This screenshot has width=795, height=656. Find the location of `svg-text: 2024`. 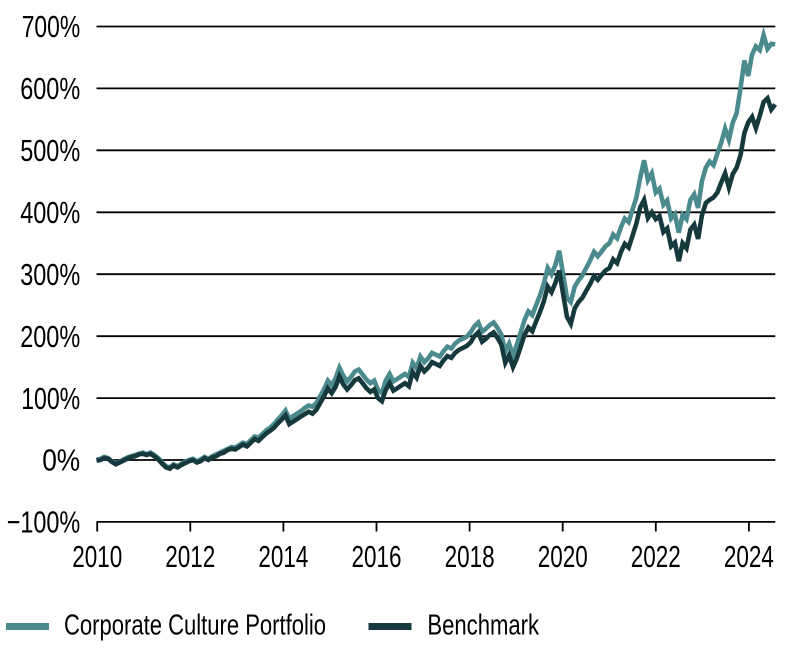

svg-text: 2024 is located at coordinates (749, 556).